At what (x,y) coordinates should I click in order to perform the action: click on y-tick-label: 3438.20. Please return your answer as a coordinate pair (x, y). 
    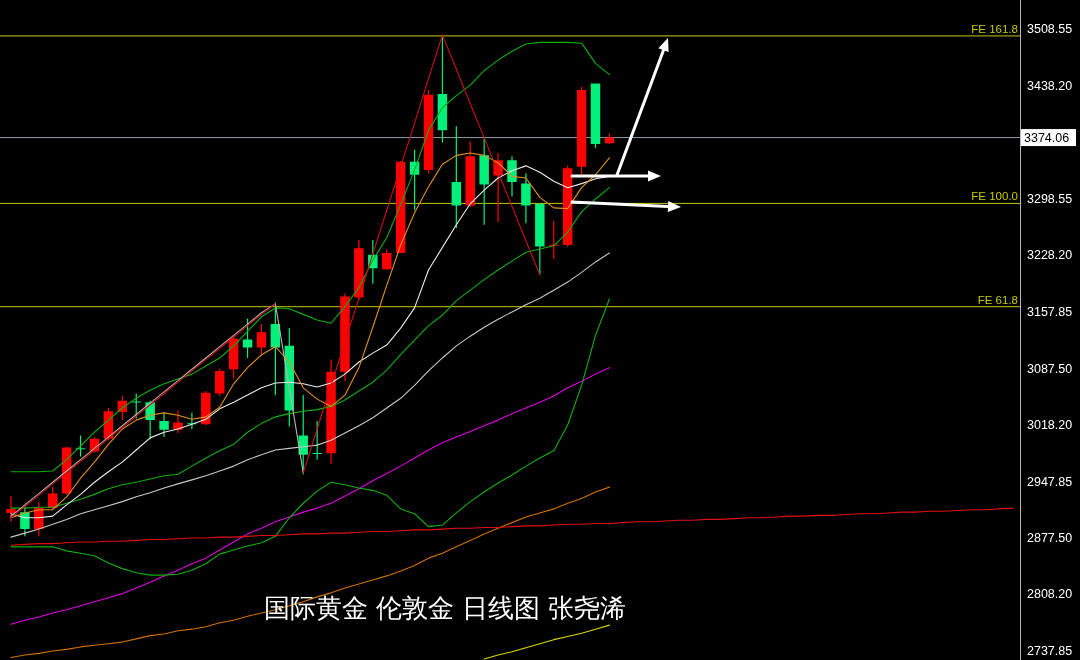
    Looking at the image, I should click on (1050, 85).